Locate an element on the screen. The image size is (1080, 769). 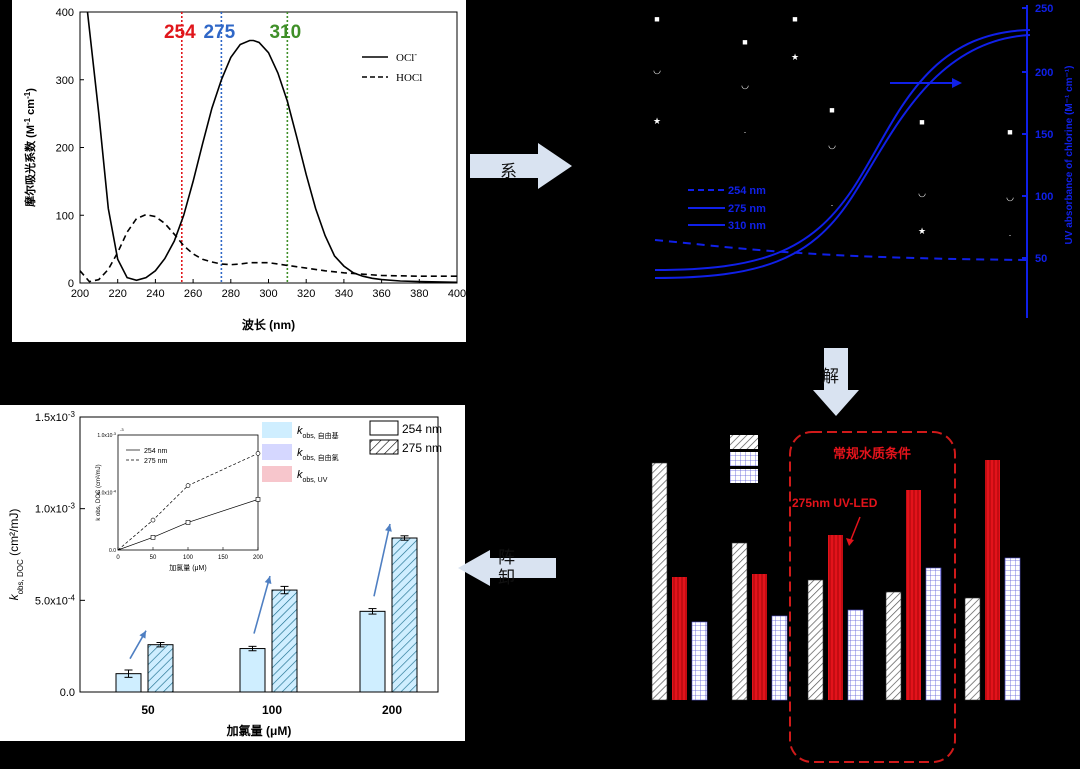
y-axis-label: kobs, DOC (cm²/mJ) is located at coordinates (16, 555).